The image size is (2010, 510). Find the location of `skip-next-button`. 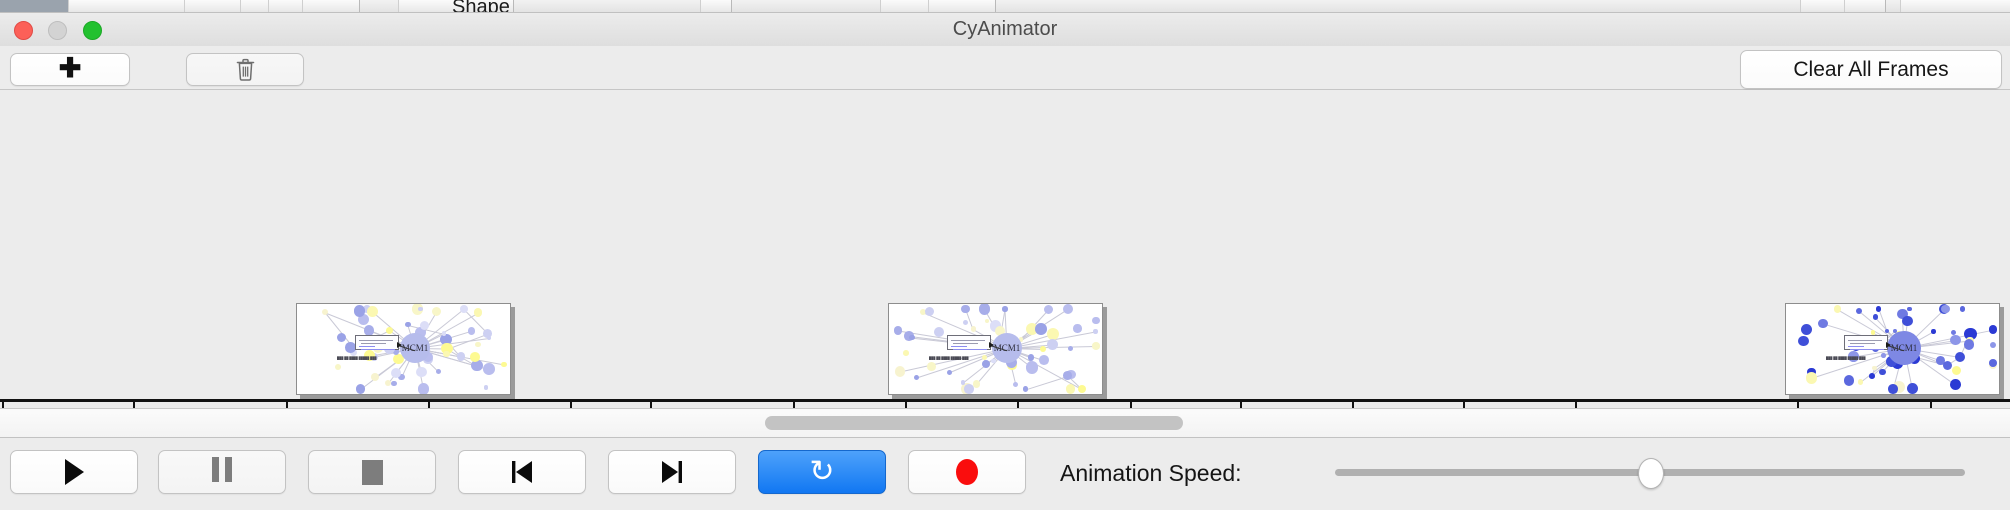

skip-next-button is located at coordinates (672, 472).